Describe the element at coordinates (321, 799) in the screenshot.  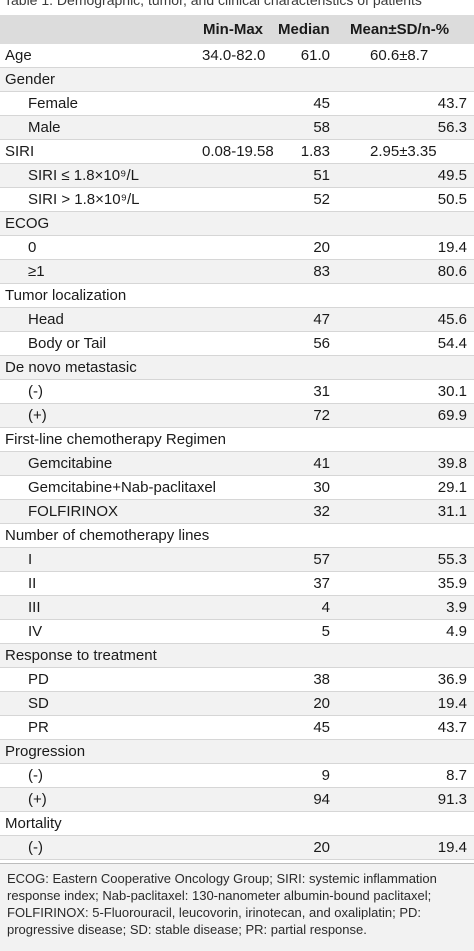
I see `row-median: 94` at that location.